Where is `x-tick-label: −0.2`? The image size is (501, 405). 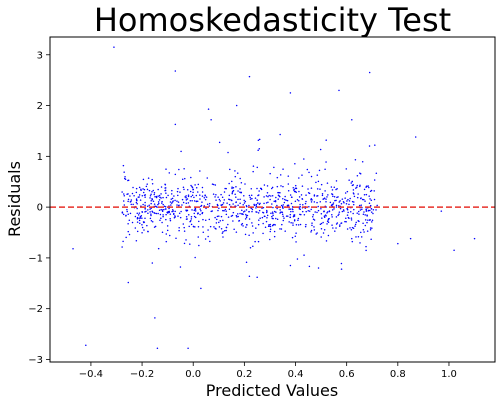 x-tick-label: −0.2 is located at coordinates (142, 374).